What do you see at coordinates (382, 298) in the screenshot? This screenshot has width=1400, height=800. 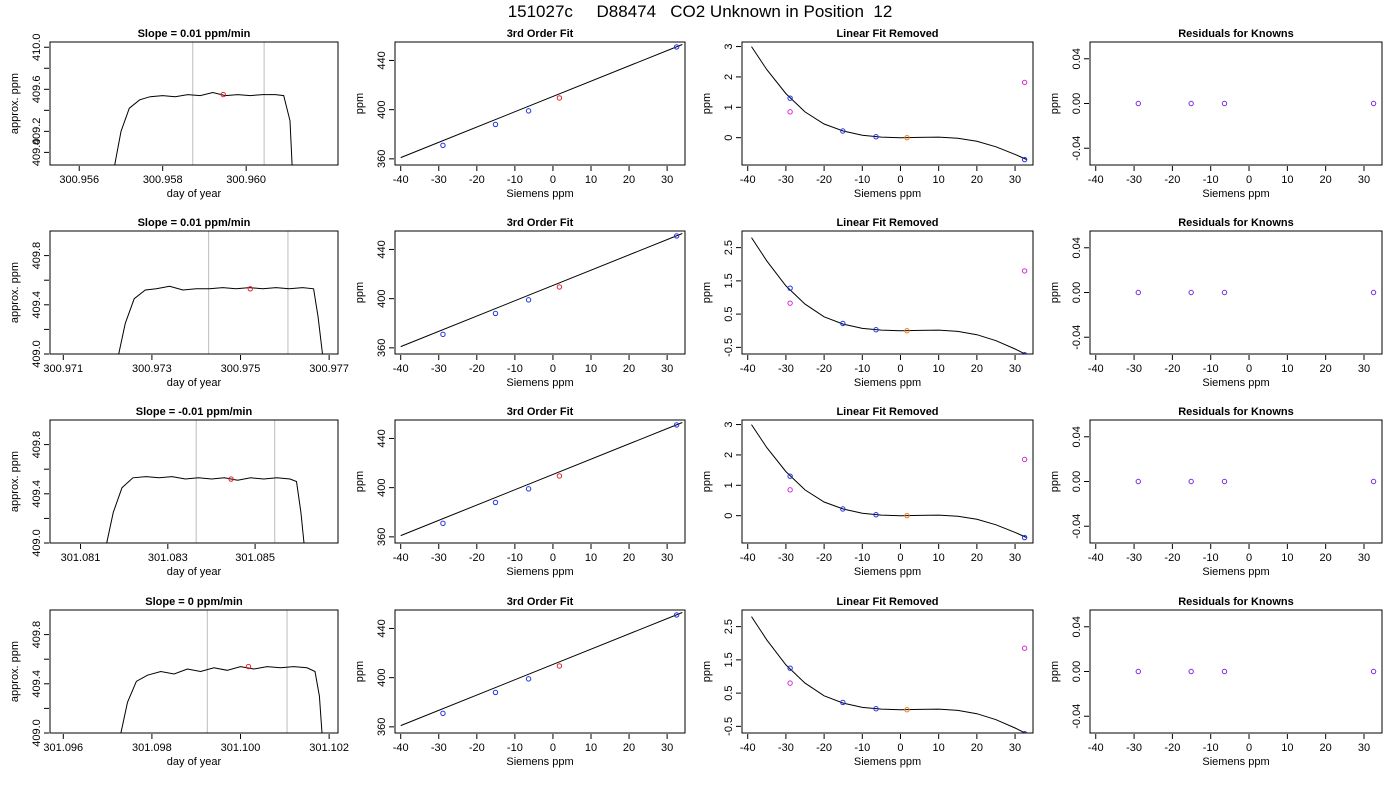 I see `y-tick-label: 400` at bounding box center [382, 298].